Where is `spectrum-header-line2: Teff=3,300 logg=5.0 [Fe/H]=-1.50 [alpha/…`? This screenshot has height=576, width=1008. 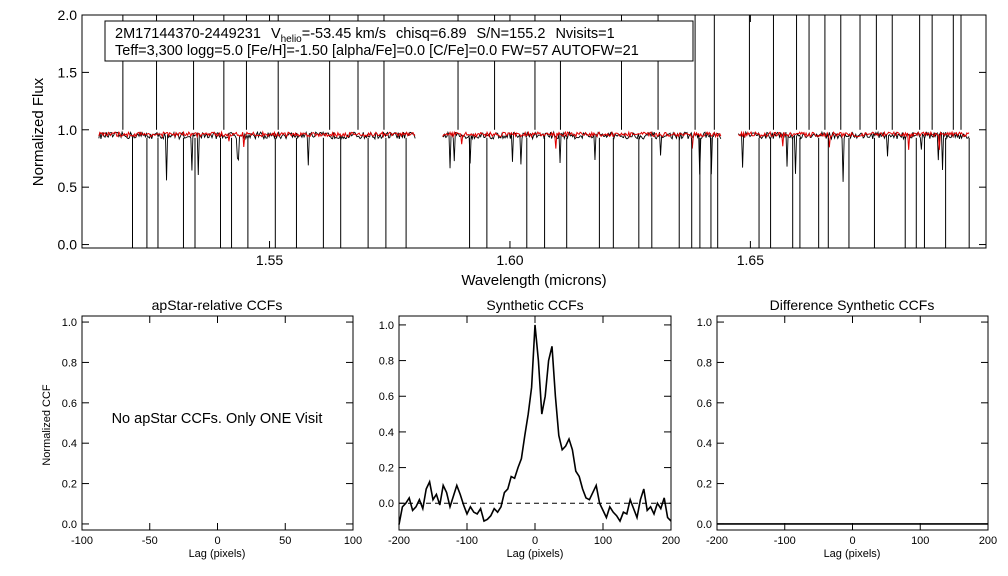
spectrum-header-line2: Teff=3,300 logg=5.0 [Fe/H]=-1.50 [alpha/… is located at coordinates (377, 51).